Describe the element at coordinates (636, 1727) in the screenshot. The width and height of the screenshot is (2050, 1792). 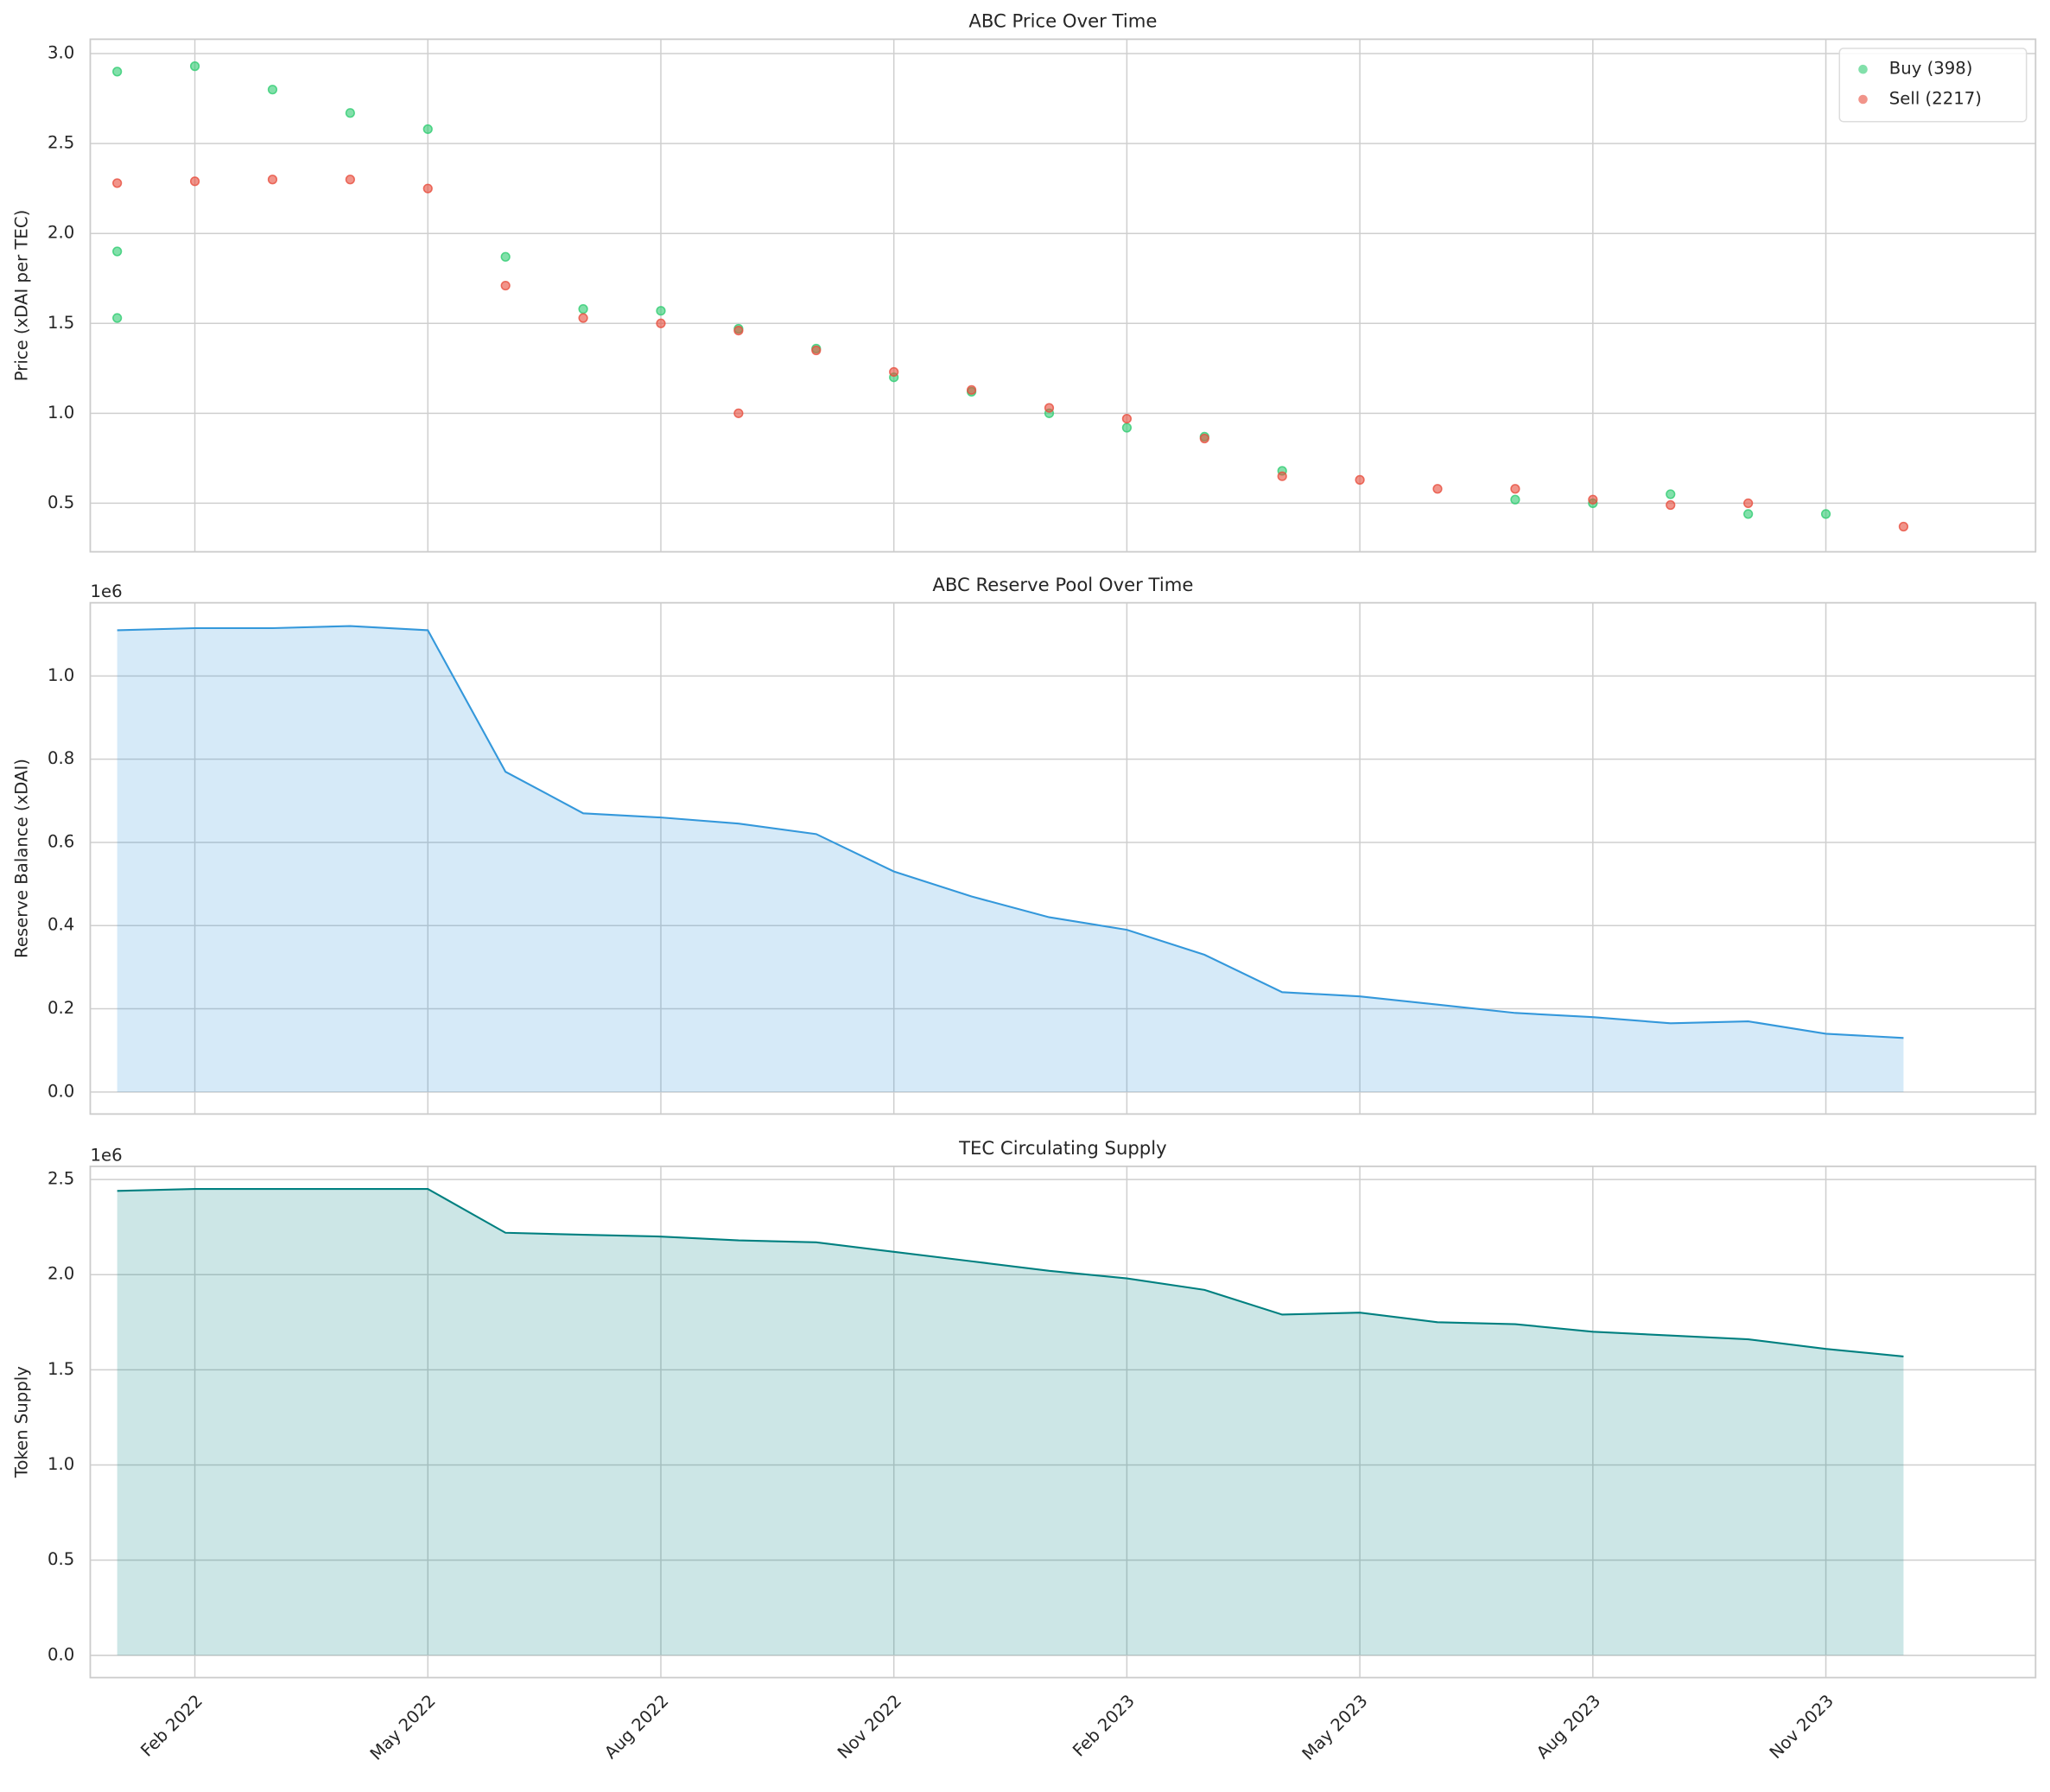
I see `x-tick-label: Aug 2022` at that location.